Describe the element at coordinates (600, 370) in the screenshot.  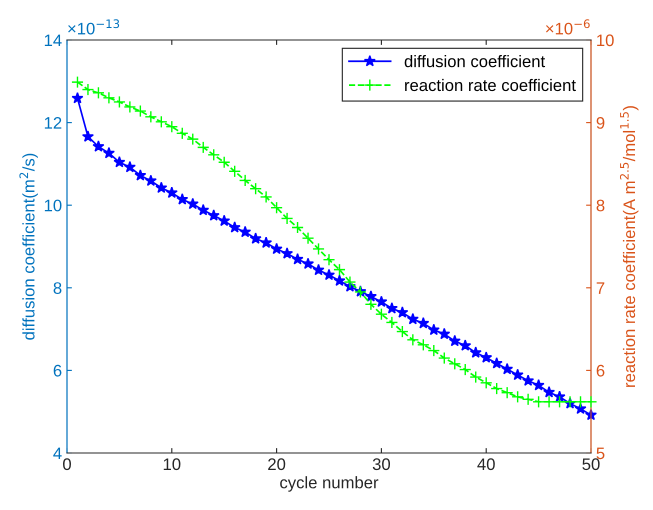
I see `y2-tick-label: 6` at that location.